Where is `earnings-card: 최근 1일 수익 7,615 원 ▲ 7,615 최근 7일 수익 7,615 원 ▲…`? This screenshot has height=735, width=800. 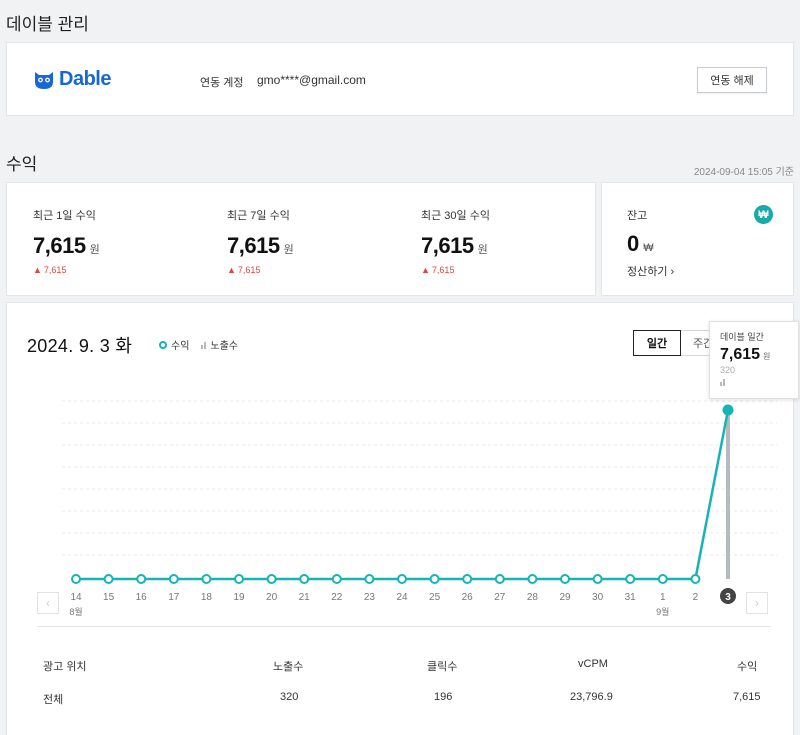
earnings-card: 최근 1일 수익 7,615 원 ▲ 7,615 최근 7일 수익 7,615 원 ▲… is located at coordinates (301, 239).